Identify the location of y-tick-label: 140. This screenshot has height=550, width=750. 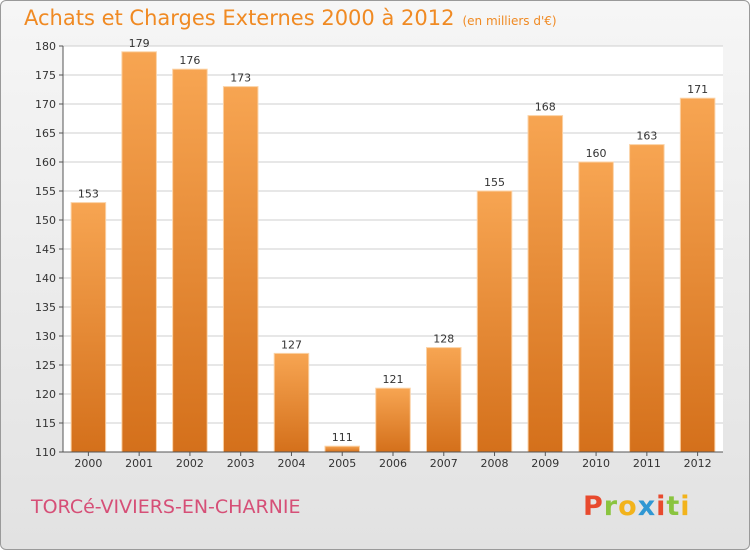
(45, 278).